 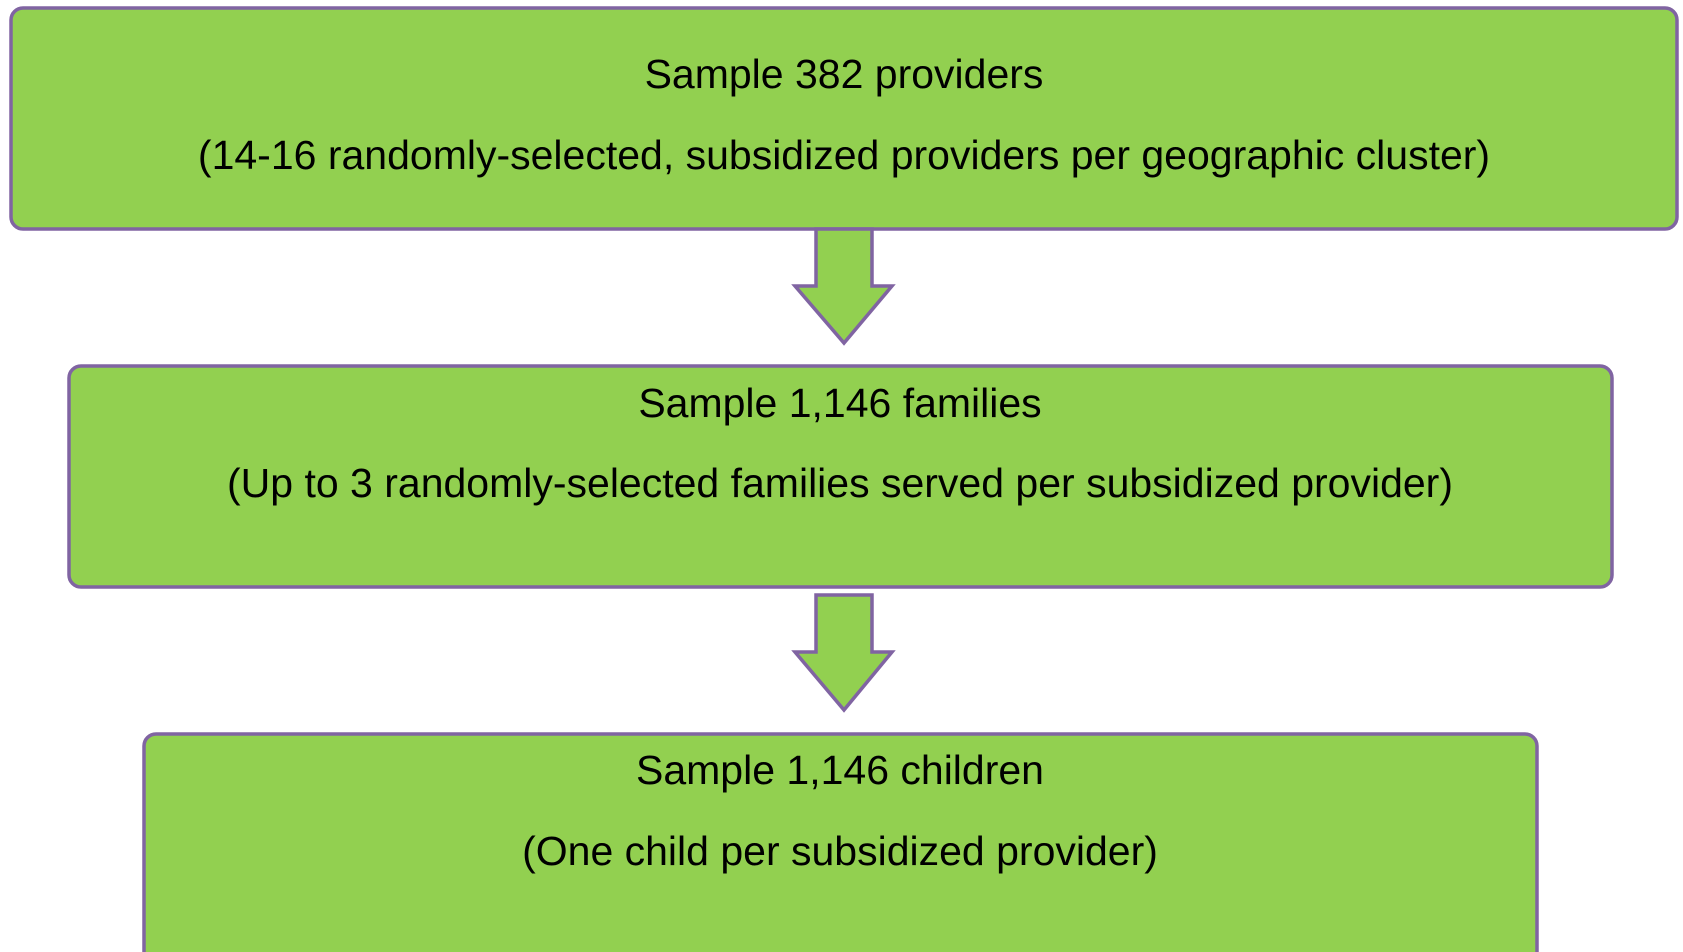 What do you see at coordinates (839, 403) in the screenshot?
I see `node-title: Sample 1,146 families` at bounding box center [839, 403].